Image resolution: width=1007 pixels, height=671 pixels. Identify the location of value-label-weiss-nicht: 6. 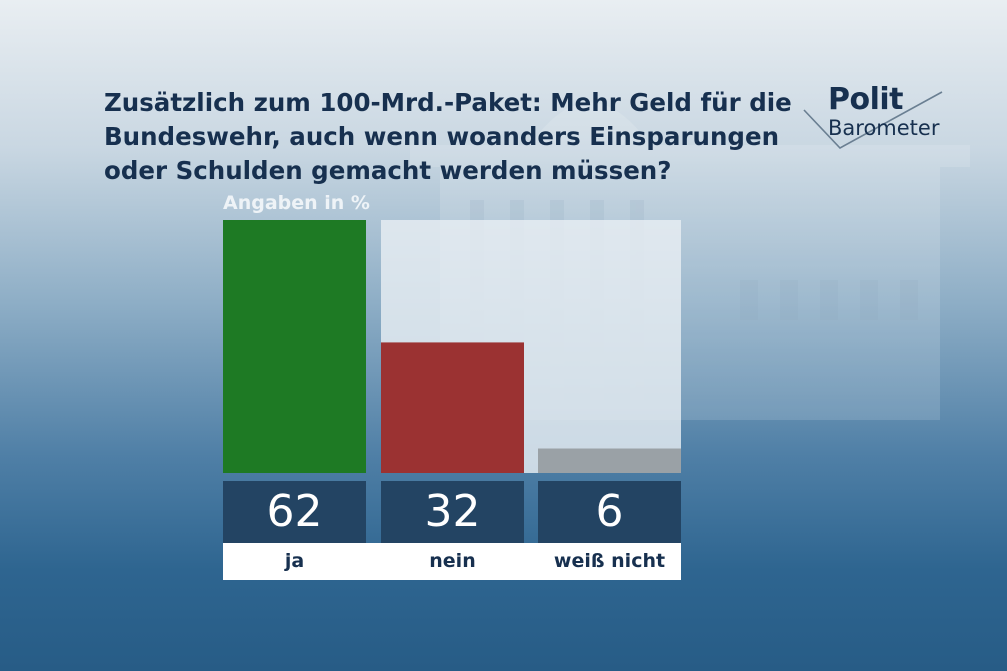
(609, 512).